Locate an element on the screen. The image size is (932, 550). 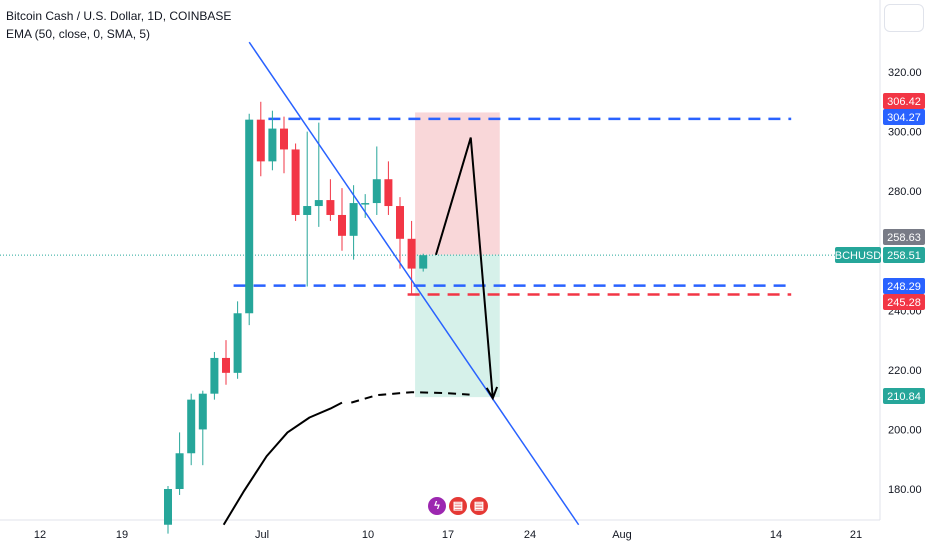
ema-curve is located at coordinates (282, 463).